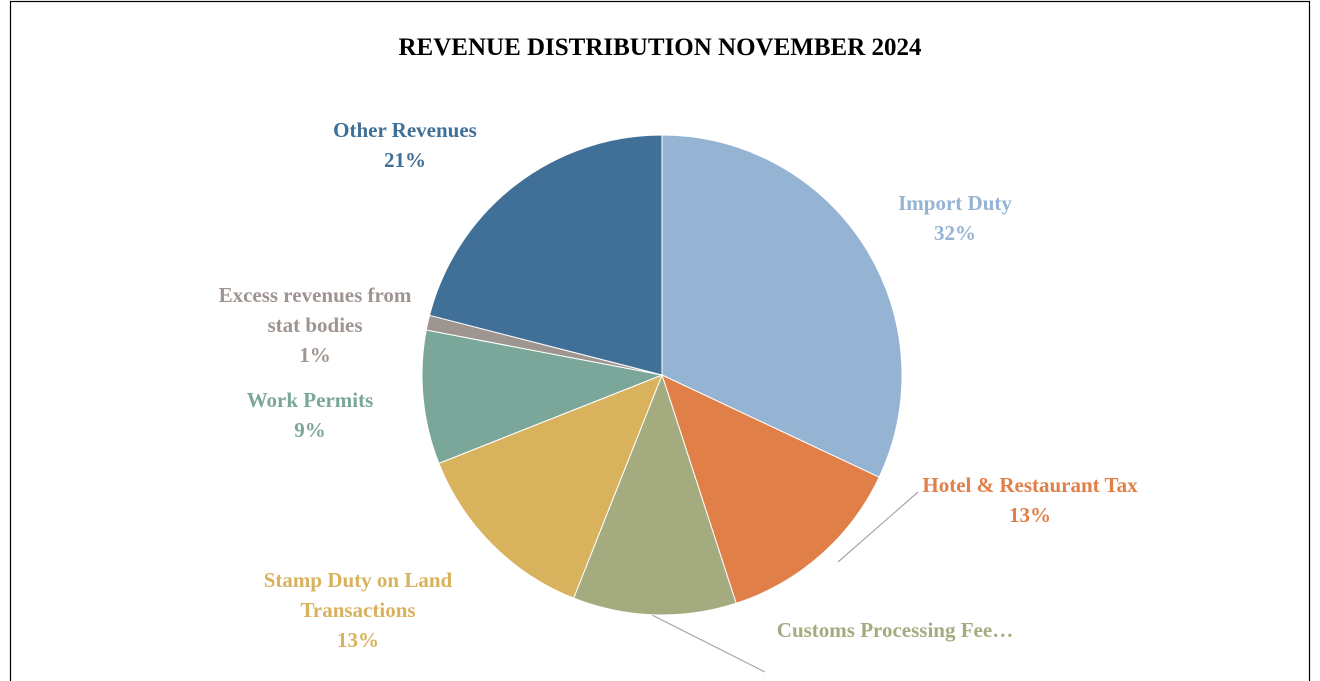  I want to click on value-label: 21%, so click(405, 160).